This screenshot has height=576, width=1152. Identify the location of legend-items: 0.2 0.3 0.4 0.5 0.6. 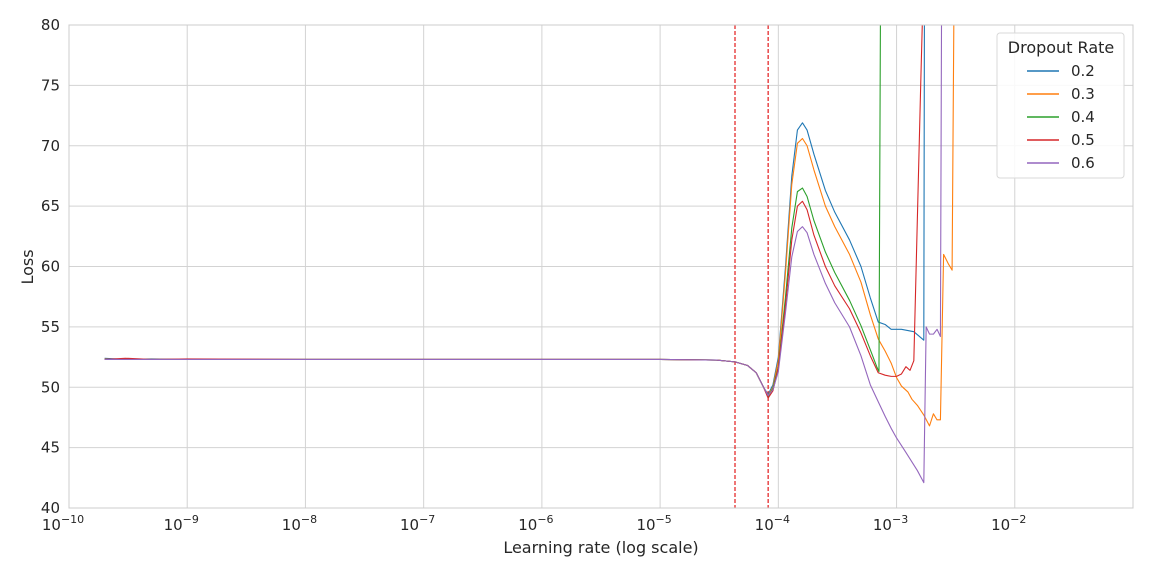
(1061, 117).